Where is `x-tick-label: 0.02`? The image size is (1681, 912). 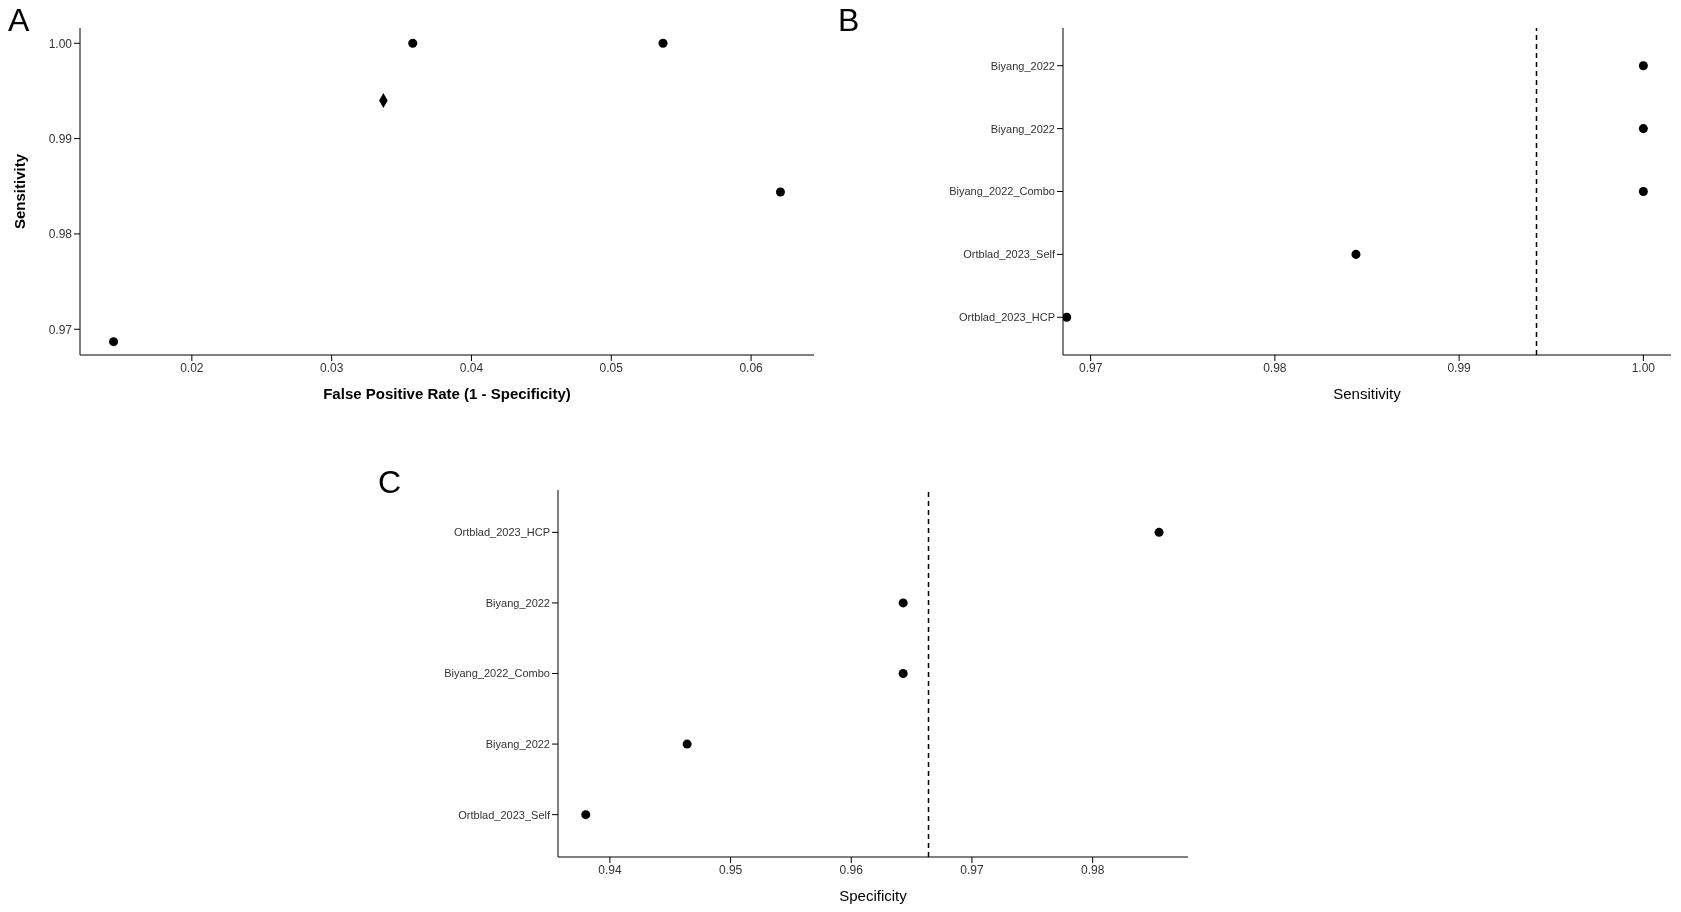 x-tick-label: 0.02 is located at coordinates (192, 367).